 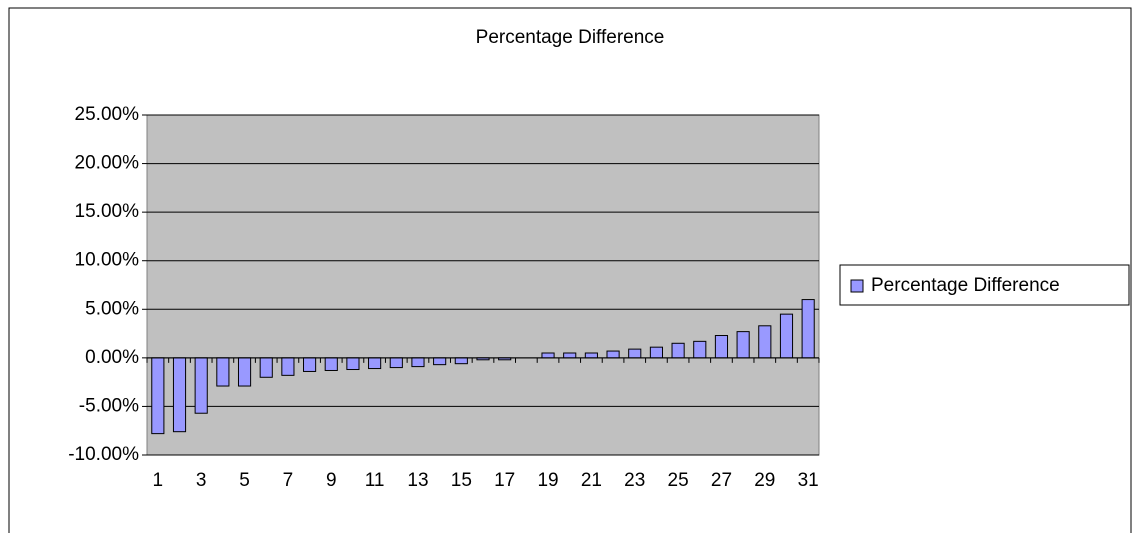 I want to click on legend-box, so click(x=984, y=285).